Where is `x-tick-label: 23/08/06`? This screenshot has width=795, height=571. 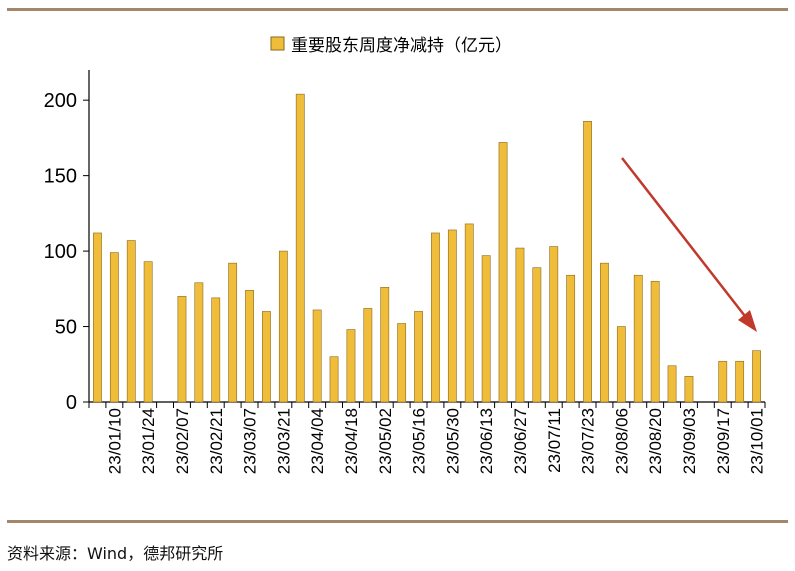
x-tick-label: 23/08/06 is located at coordinates (621, 441).